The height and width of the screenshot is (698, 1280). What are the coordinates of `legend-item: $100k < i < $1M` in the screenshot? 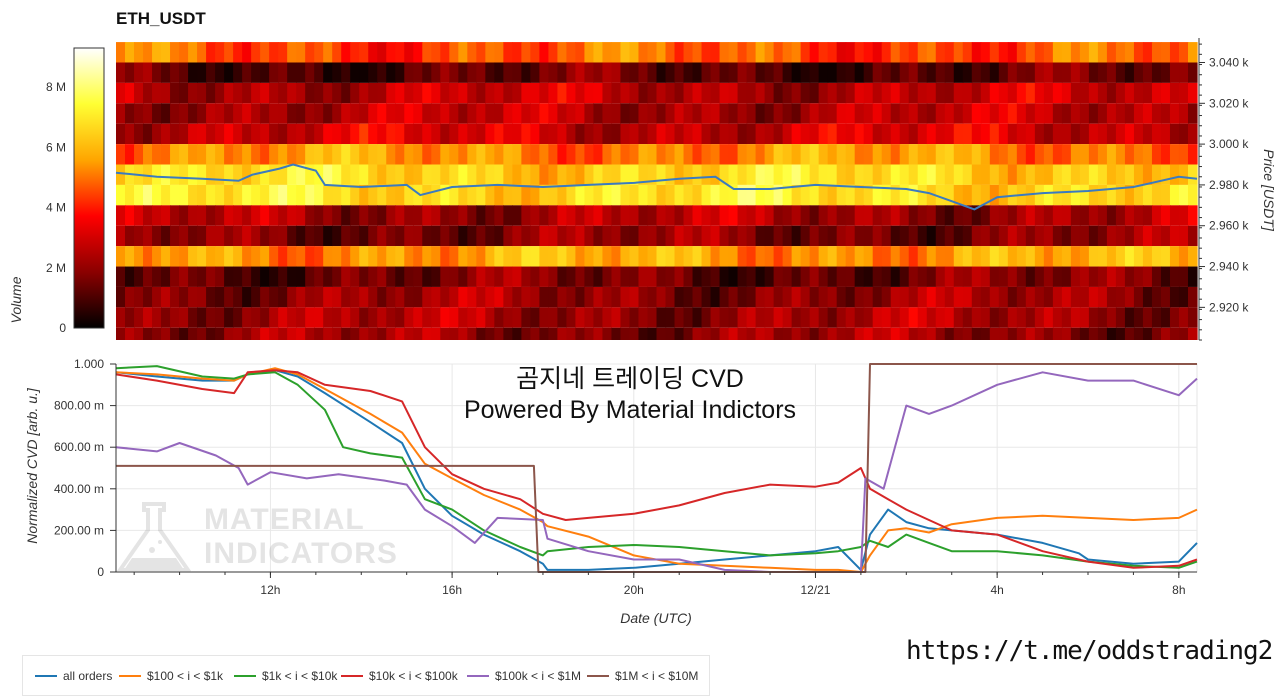 It's located at (524, 677).